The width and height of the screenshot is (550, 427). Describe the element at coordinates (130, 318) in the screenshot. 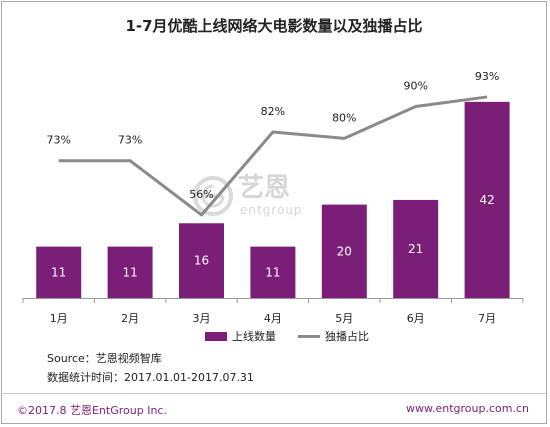

I see `x-tick-label-2: 2月` at that location.